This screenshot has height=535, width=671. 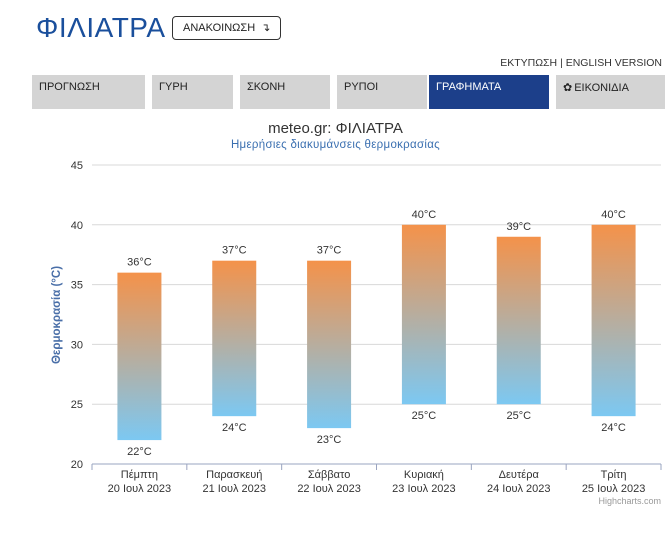 I want to click on tab-dust: ΣΚΟΝΗ, so click(x=285, y=92).